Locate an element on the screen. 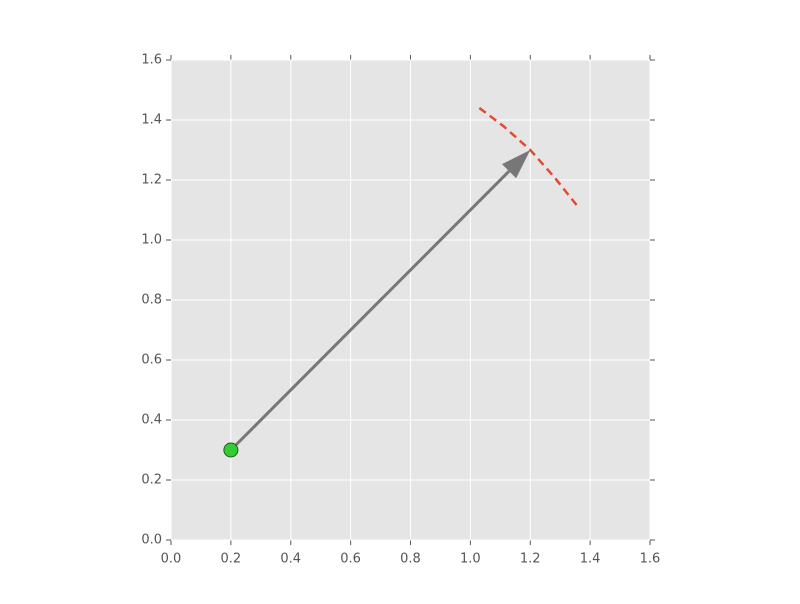 The height and width of the screenshot is (604, 800). y-tick-label: 1.0 is located at coordinates (151, 240).